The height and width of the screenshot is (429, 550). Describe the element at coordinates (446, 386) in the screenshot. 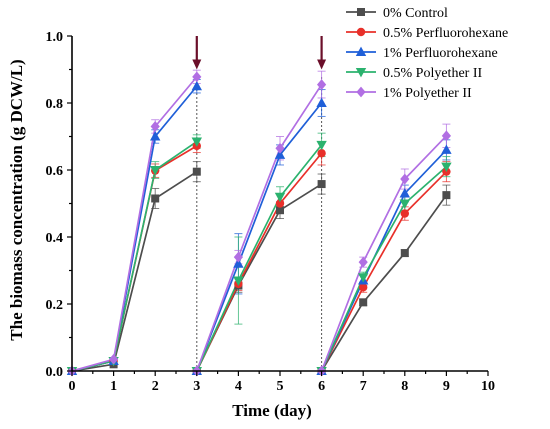

I see `x-tick-label: 9` at that location.